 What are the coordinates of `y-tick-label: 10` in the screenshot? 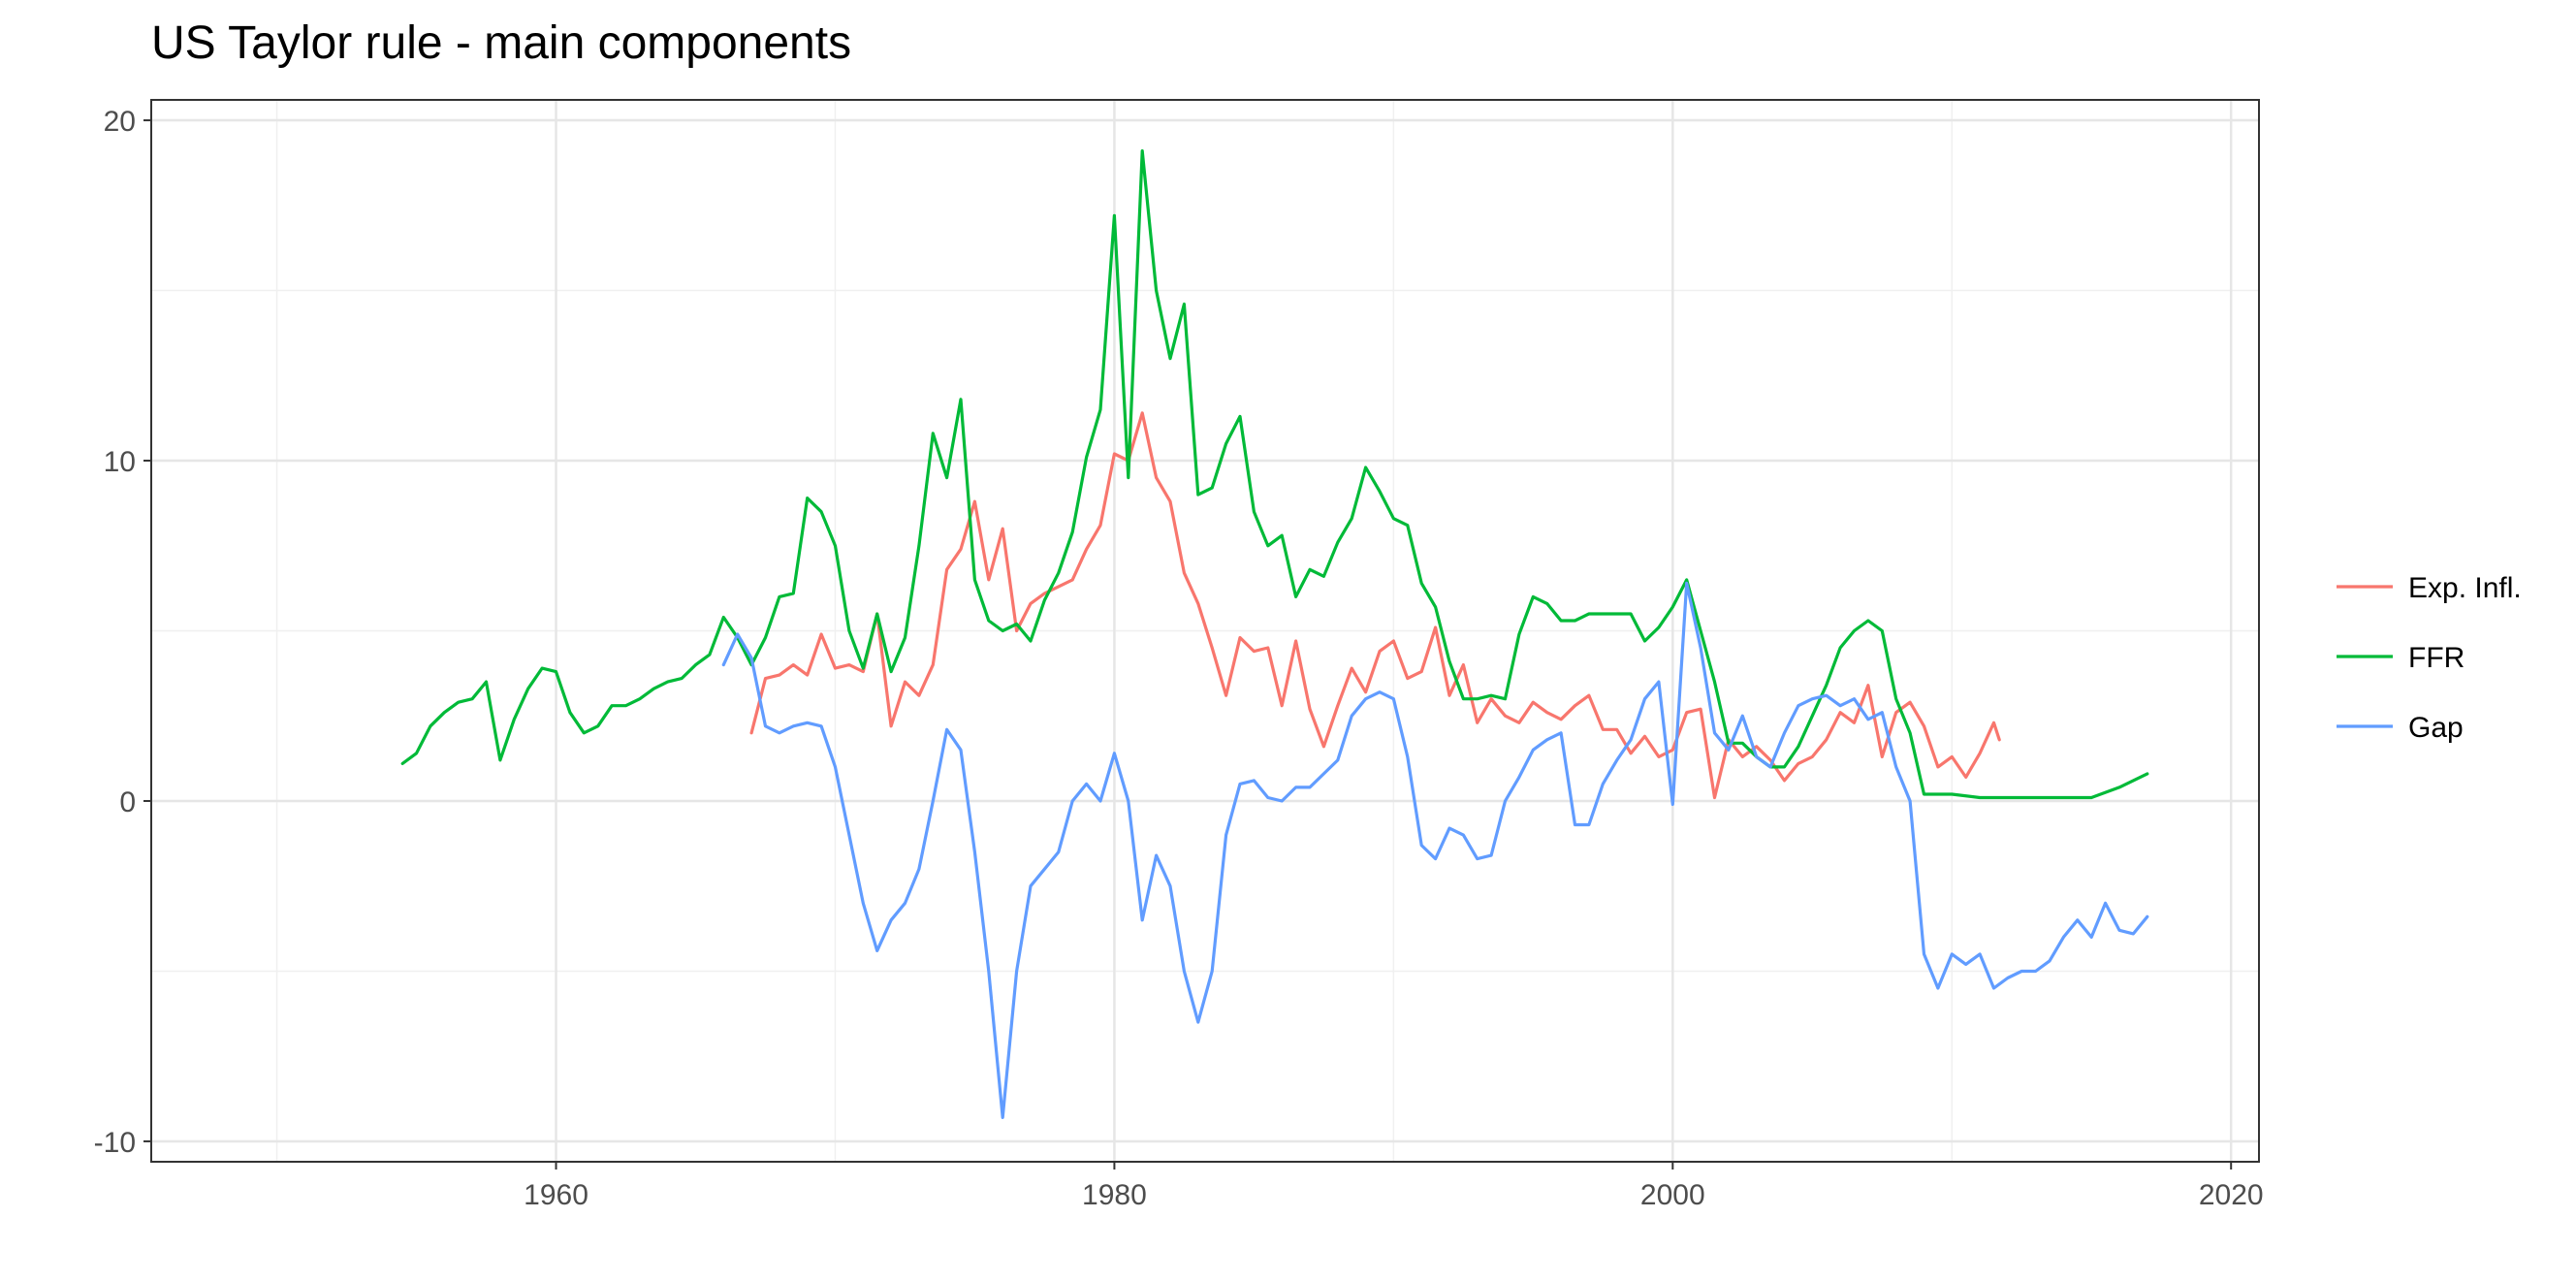 It's located at (120, 462).